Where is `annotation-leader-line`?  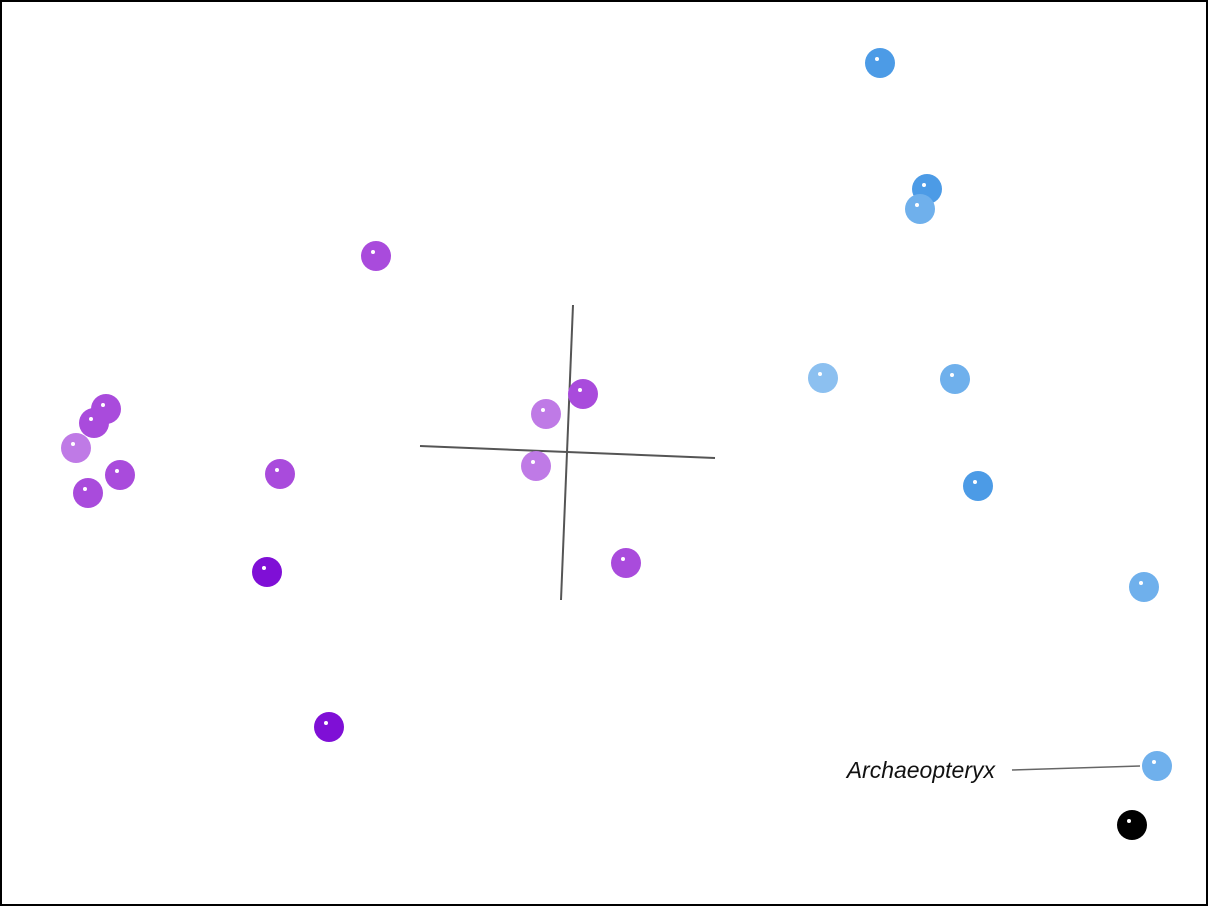 annotation-leader-line is located at coordinates (1076, 768).